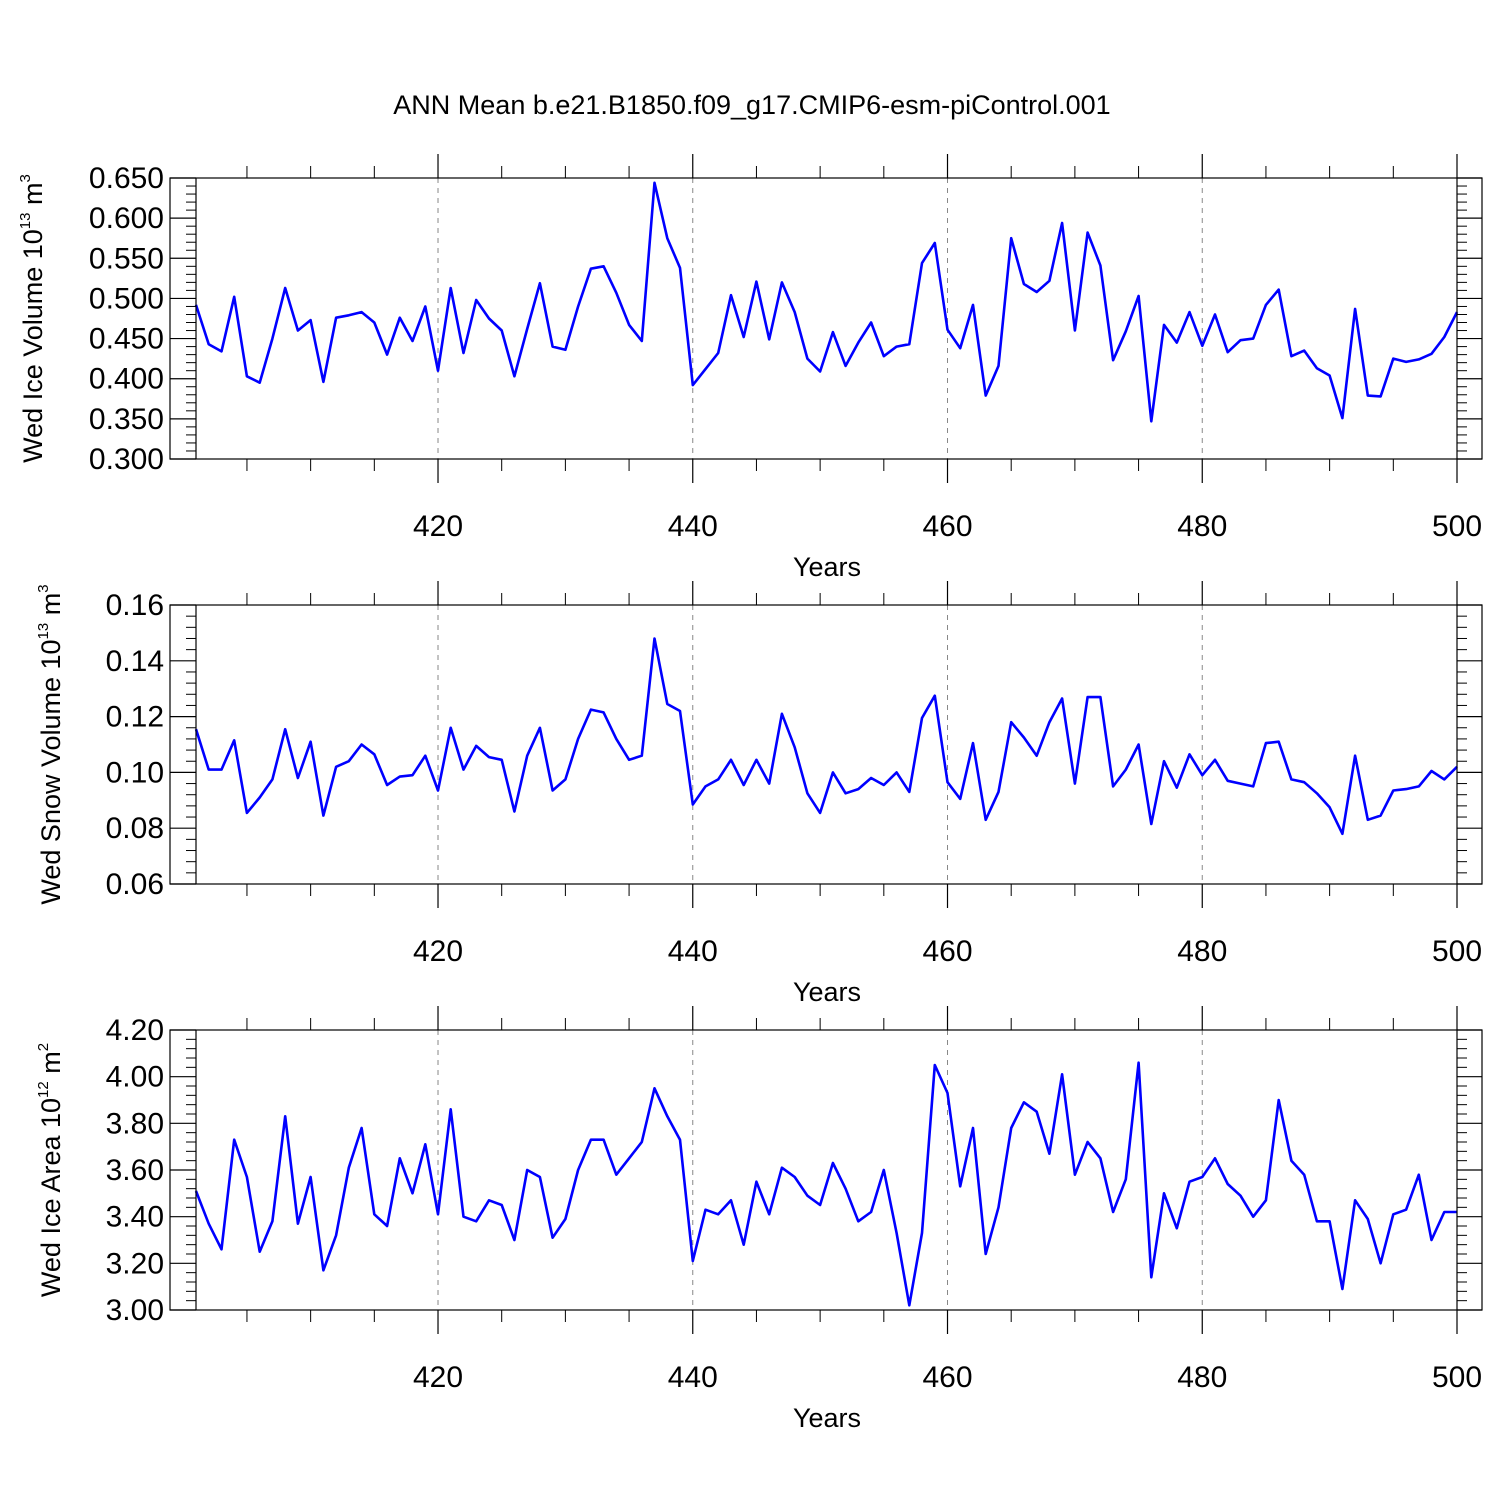  What do you see at coordinates (126, 258) in the screenshot?
I see `y-tick-label: 0.550` at bounding box center [126, 258].